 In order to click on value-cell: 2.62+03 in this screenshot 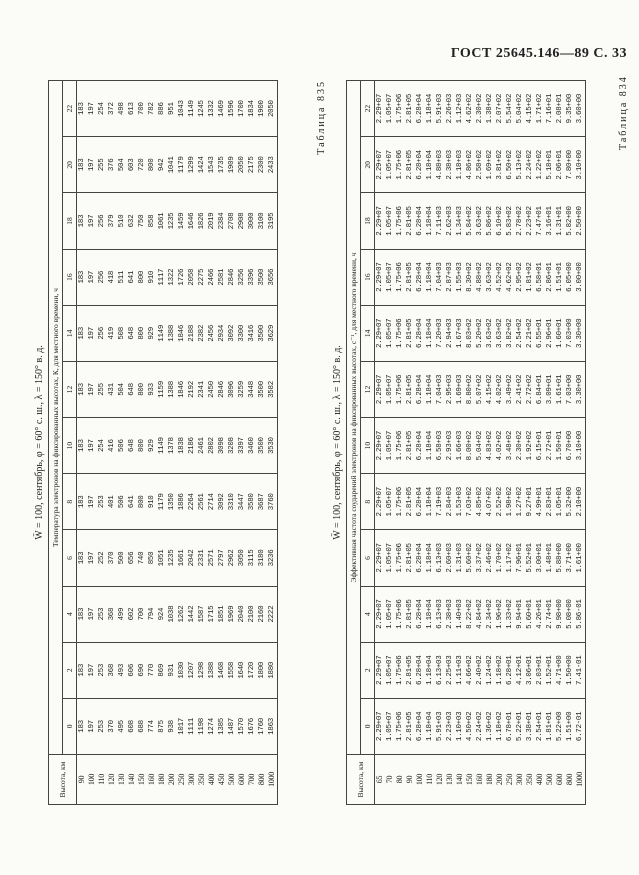, I will do `click(450, 221)`.